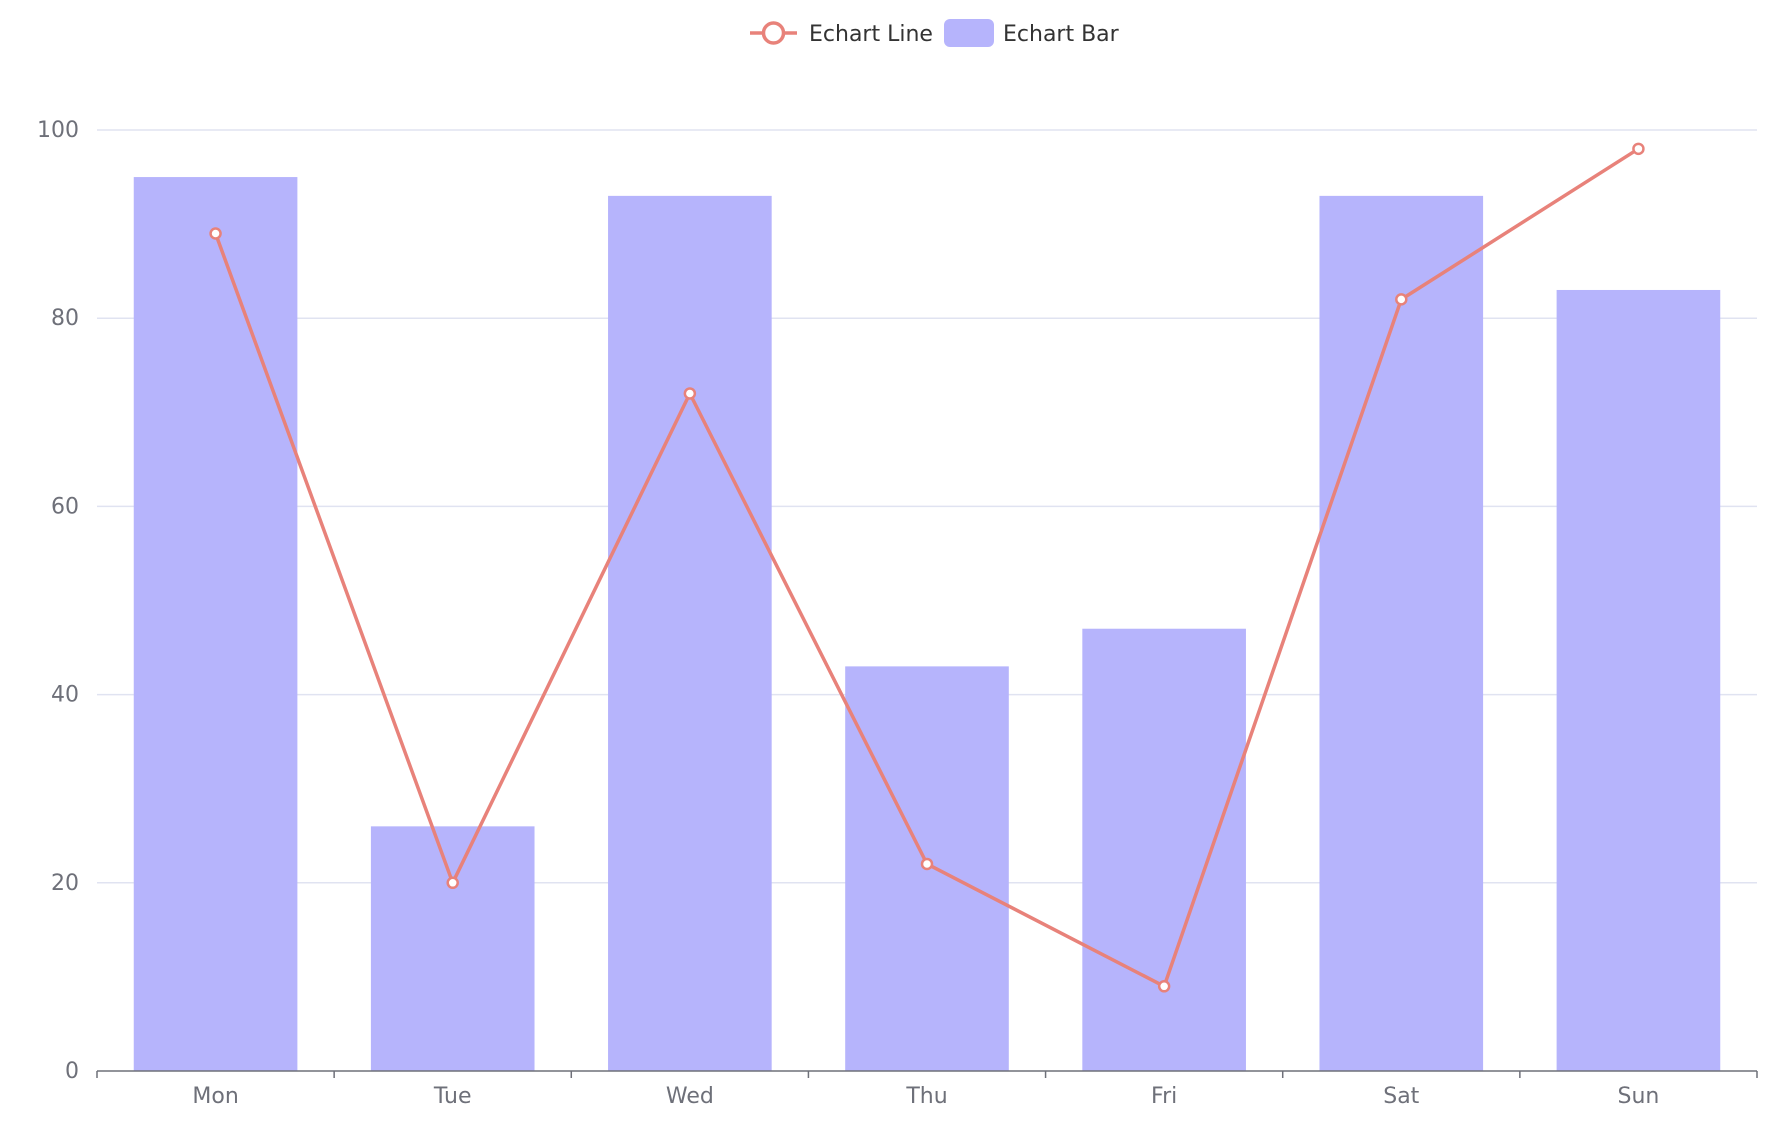  I want to click on bar-sun, so click(1638, 680).